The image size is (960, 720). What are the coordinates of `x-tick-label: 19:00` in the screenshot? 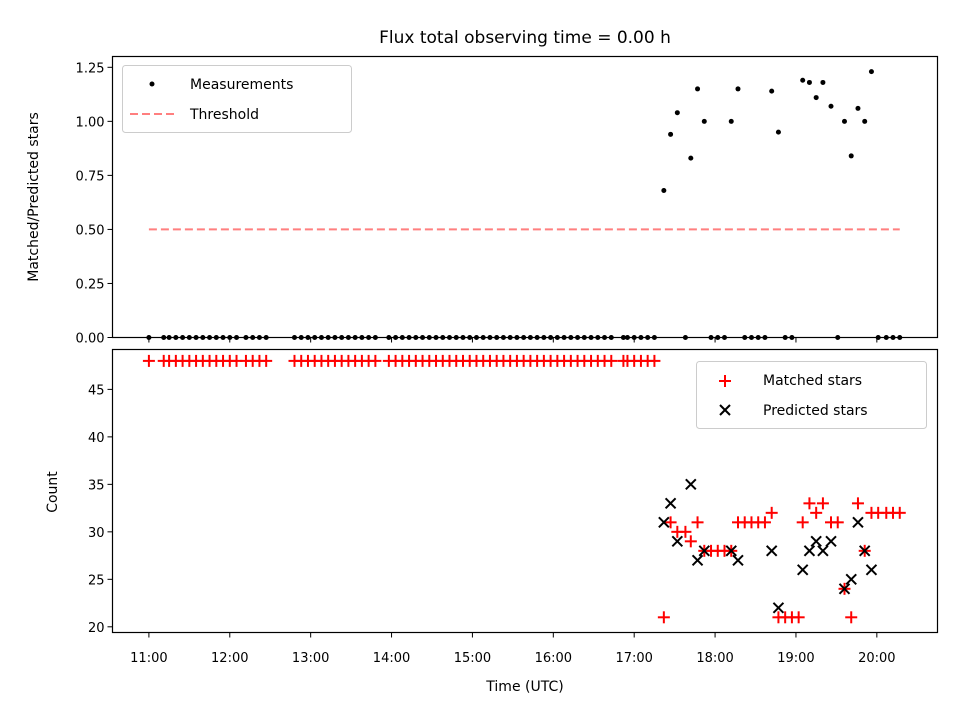 It's located at (795, 658).